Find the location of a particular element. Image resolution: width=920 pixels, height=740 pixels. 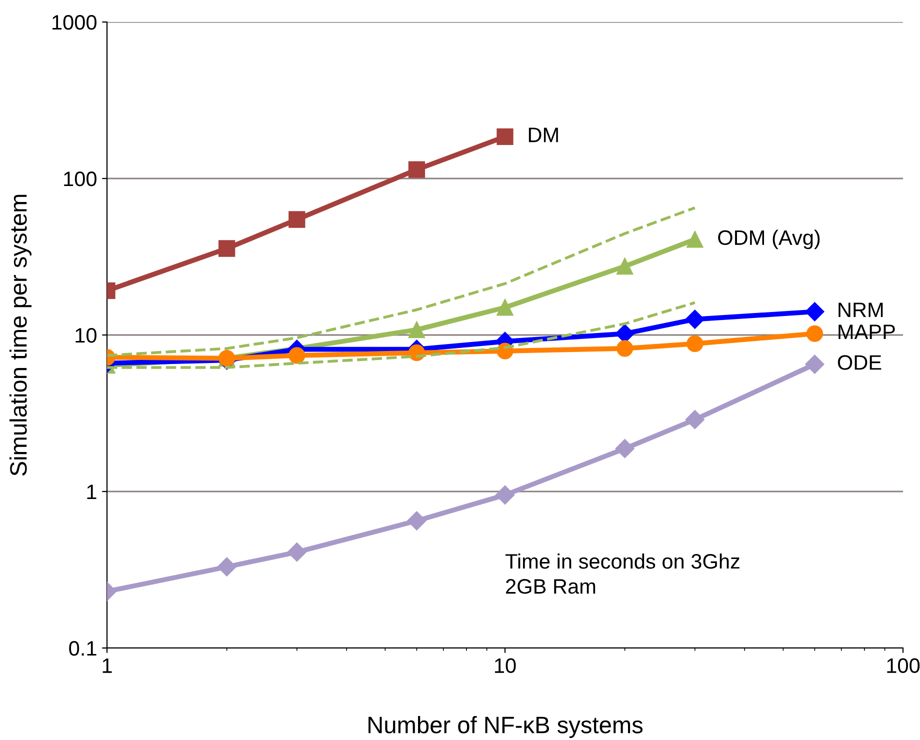

y-tick-label: 1000 is located at coordinates (74, 22).